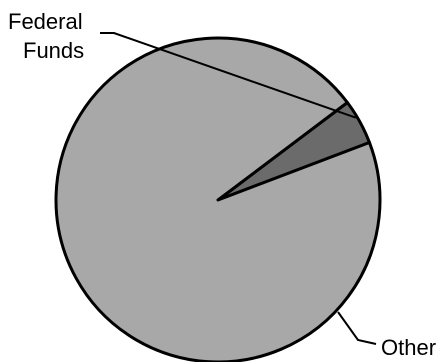 This screenshot has width=447, height=362. I want to click on slice-label-federal-funds-line-2: Funds, so click(53, 50).